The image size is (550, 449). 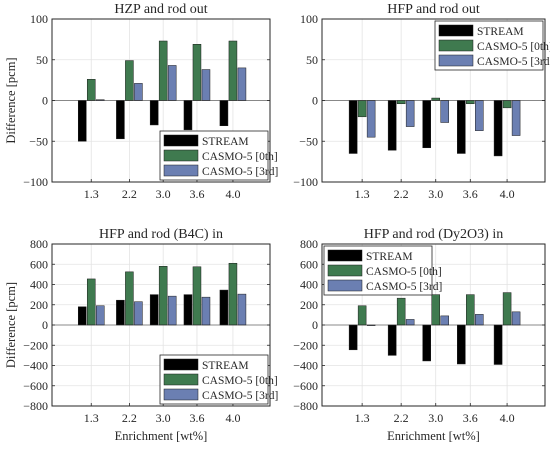 What do you see at coordinates (433, 9) in the screenshot?
I see `chart-title: HFP and rod out` at bounding box center [433, 9].